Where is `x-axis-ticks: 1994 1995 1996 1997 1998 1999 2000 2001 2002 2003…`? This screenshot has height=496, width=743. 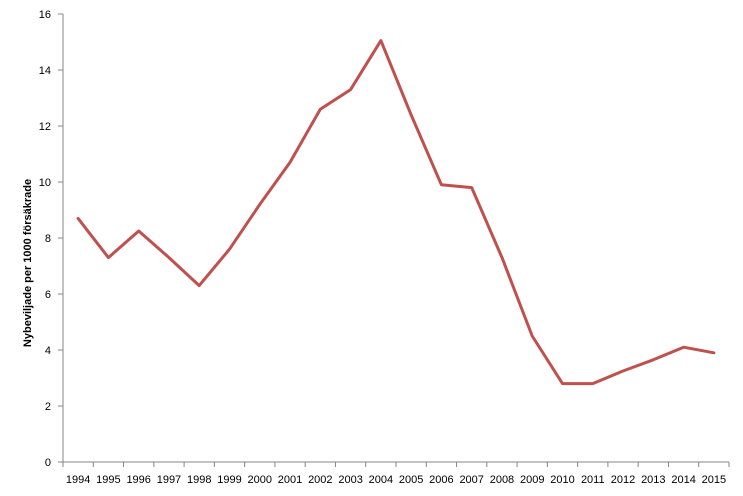
x-axis-ticks: 1994 1995 1996 1997 1998 1999 2000 2001 2002 2003… is located at coordinates (396, 474).